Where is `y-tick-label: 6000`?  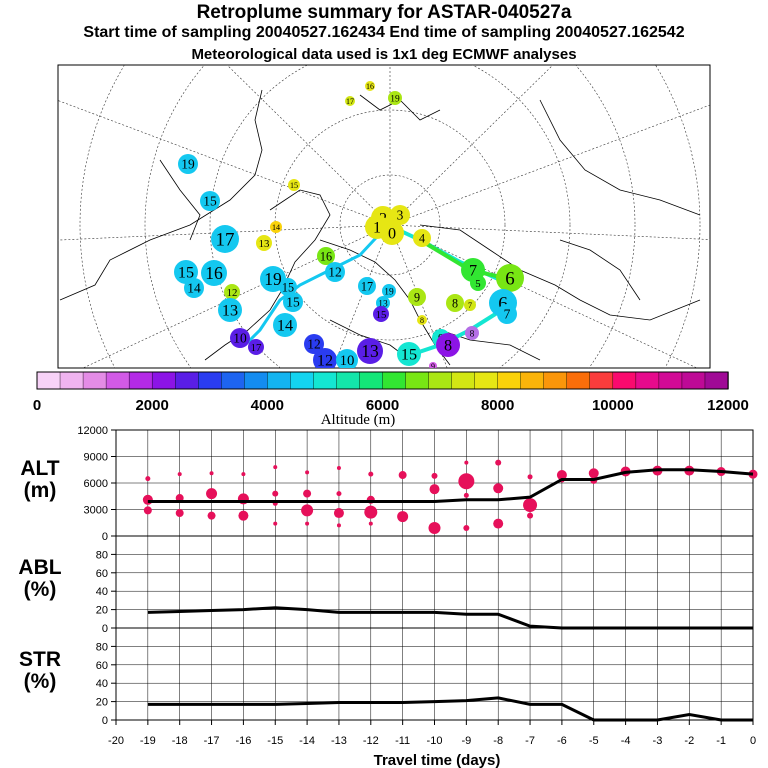
y-tick-label: 6000 is located at coordinates (96, 484).